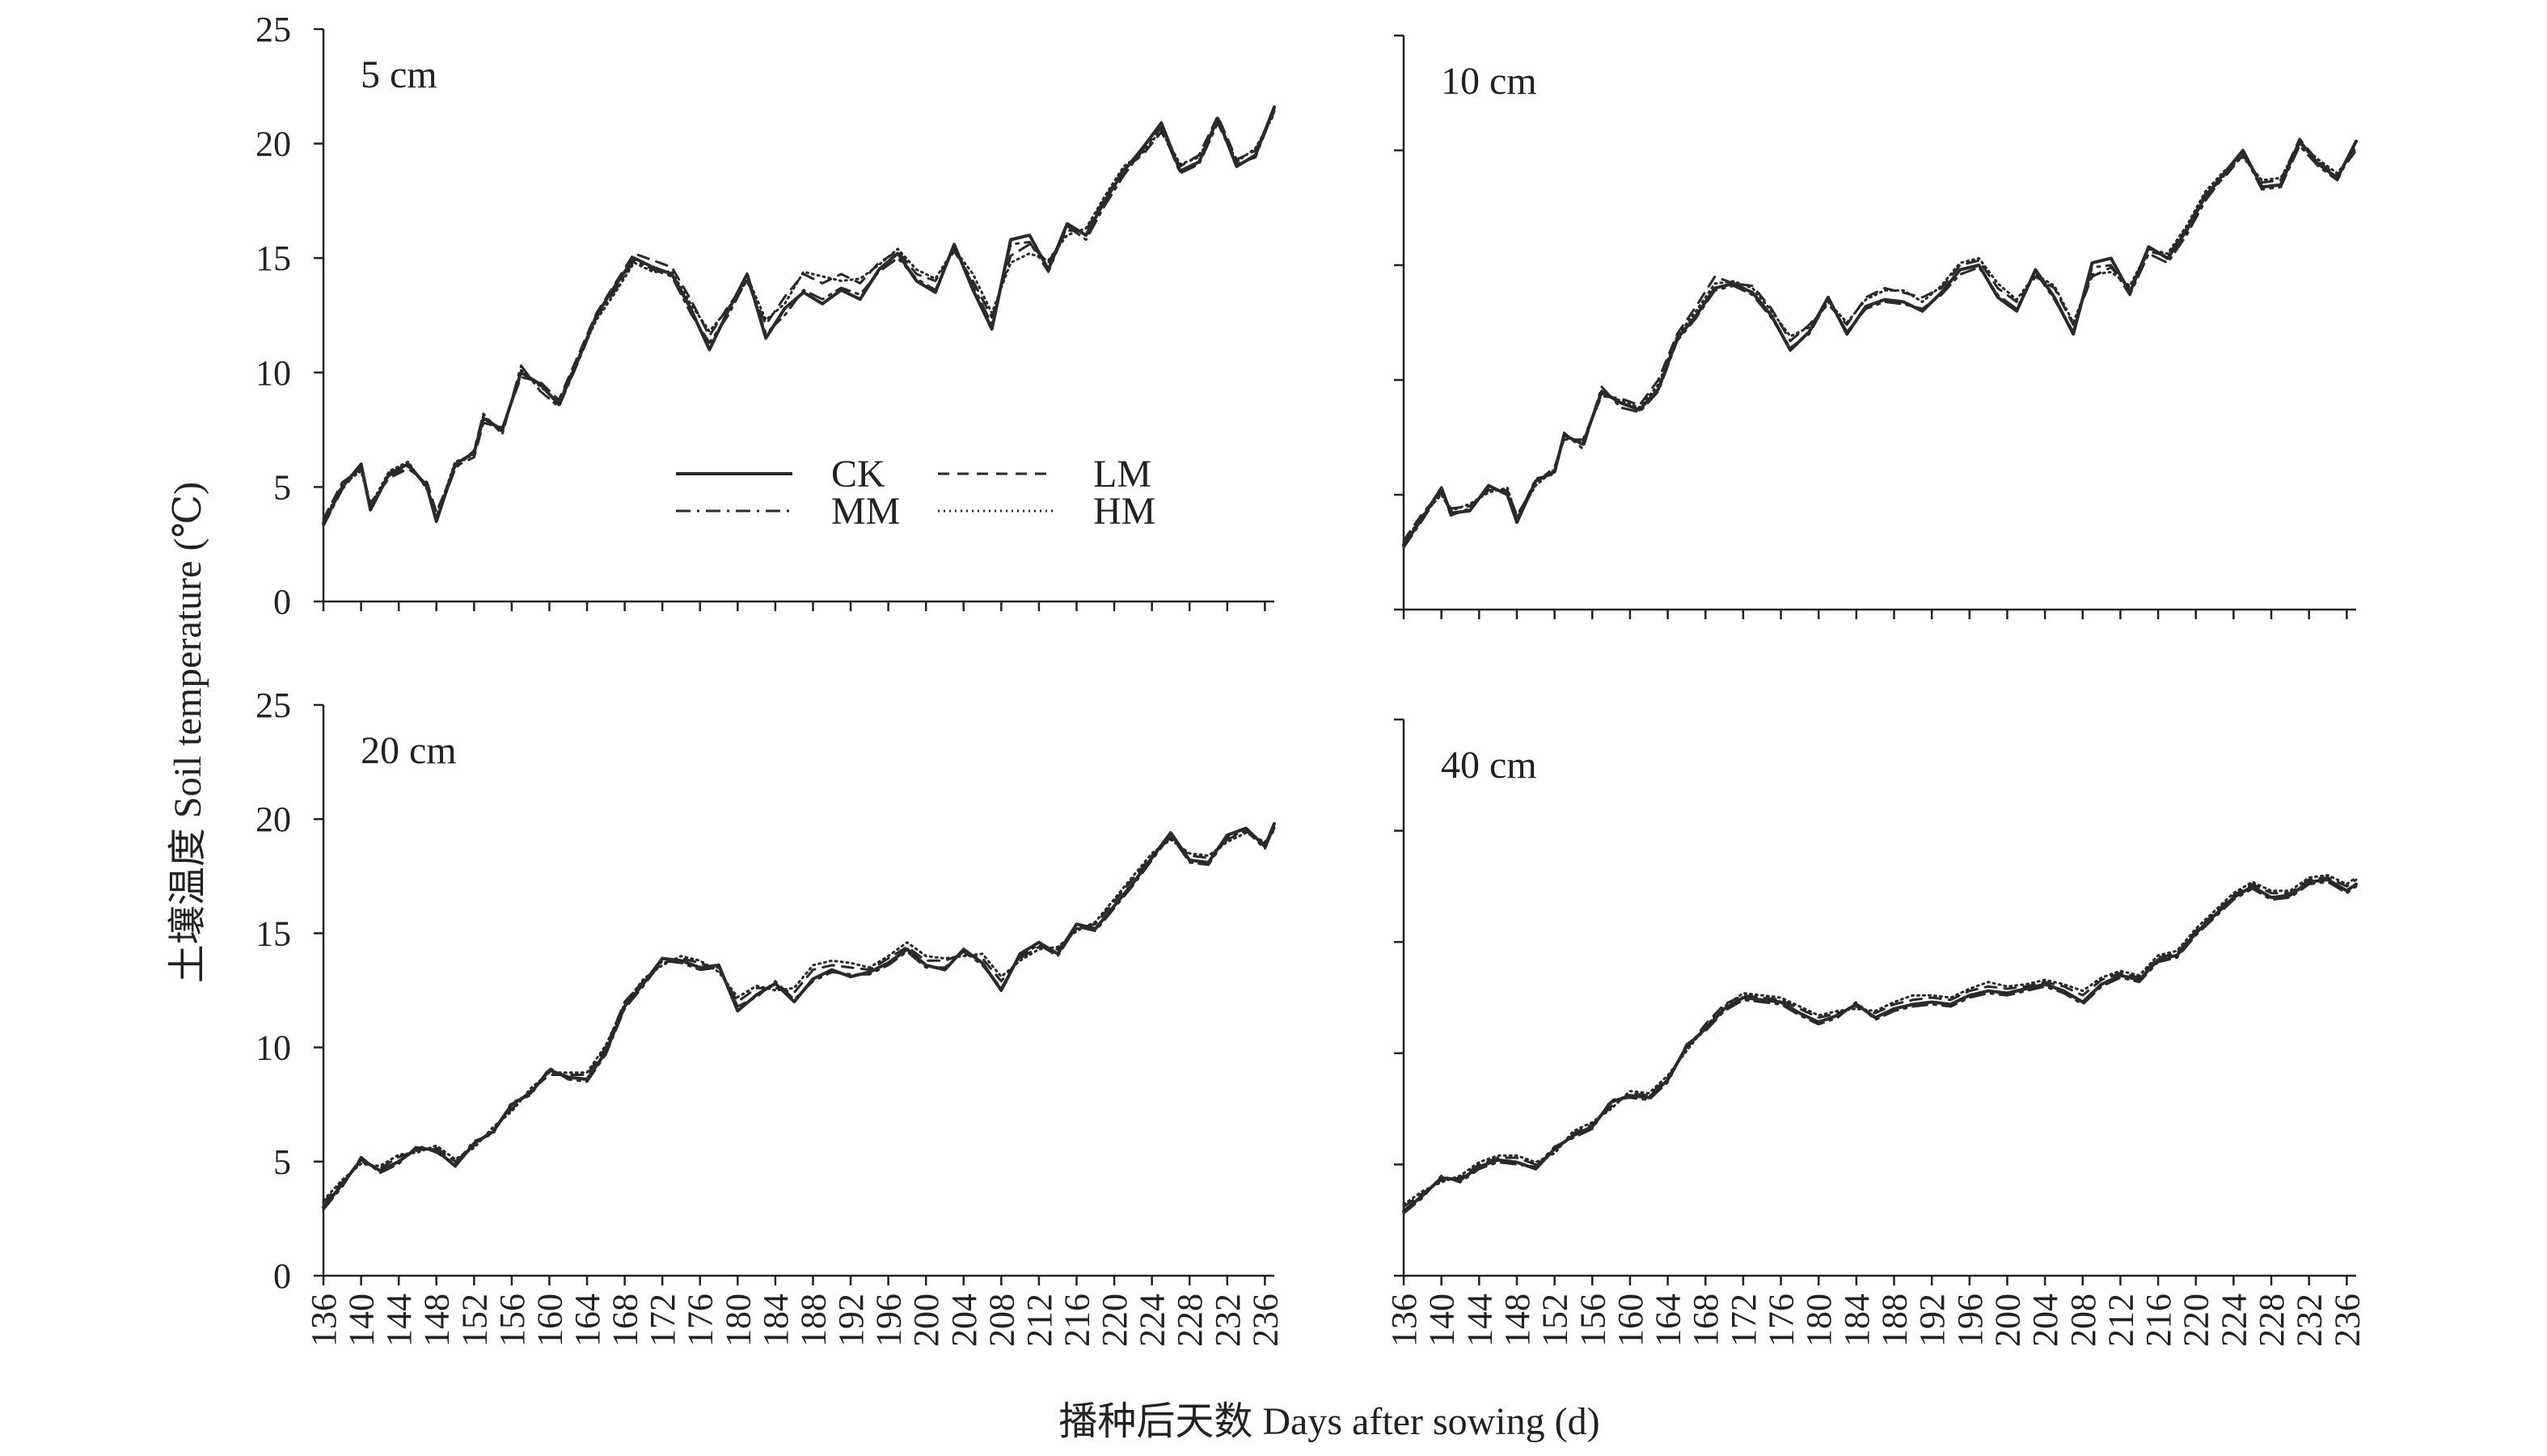 This screenshot has height=1456, width=2547. What do you see at coordinates (858, 474) in the screenshot?
I see `legend-label-ck: CK` at bounding box center [858, 474].